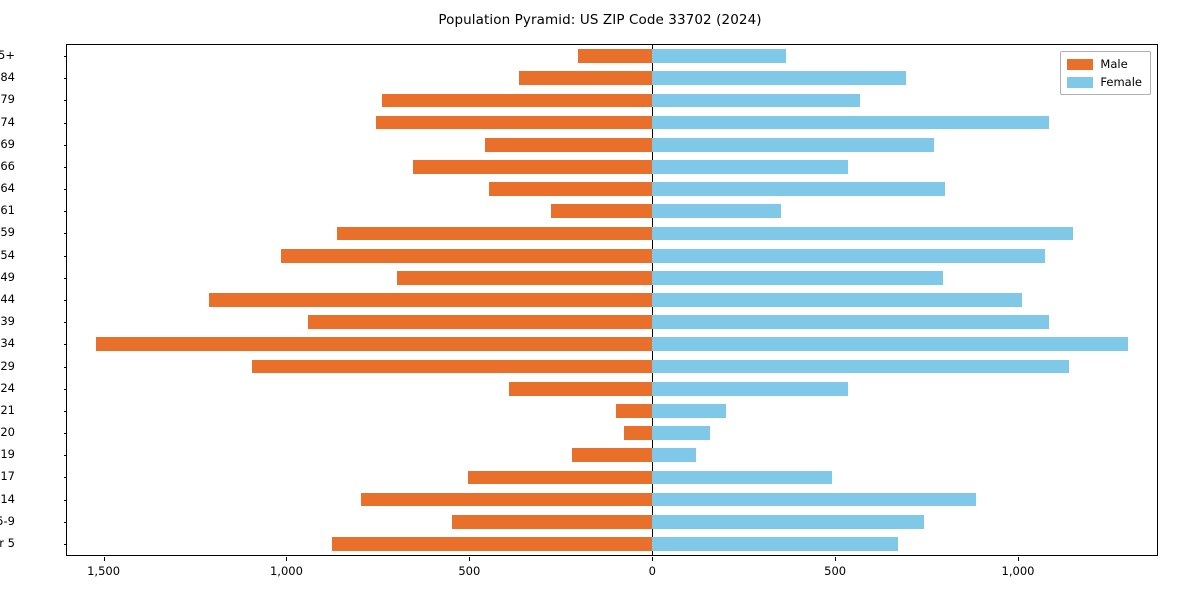  I want to click on legend-label: Male, so click(1114, 64).